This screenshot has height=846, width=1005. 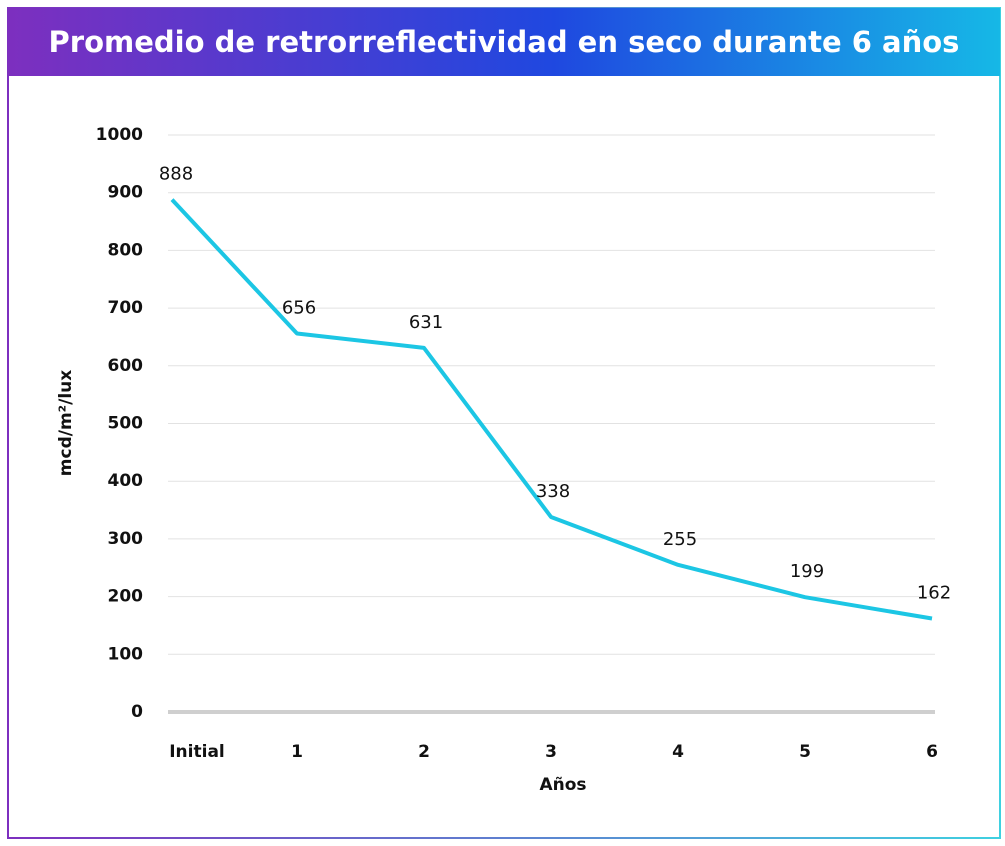 I want to click on y-tick-label: 500, so click(x=126, y=424).